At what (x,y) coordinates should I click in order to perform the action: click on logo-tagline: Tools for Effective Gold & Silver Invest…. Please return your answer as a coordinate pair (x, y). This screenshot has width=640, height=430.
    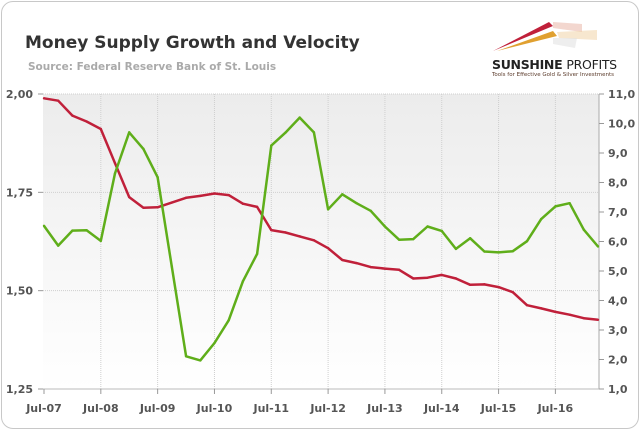
    Looking at the image, I should click on (553, 75).